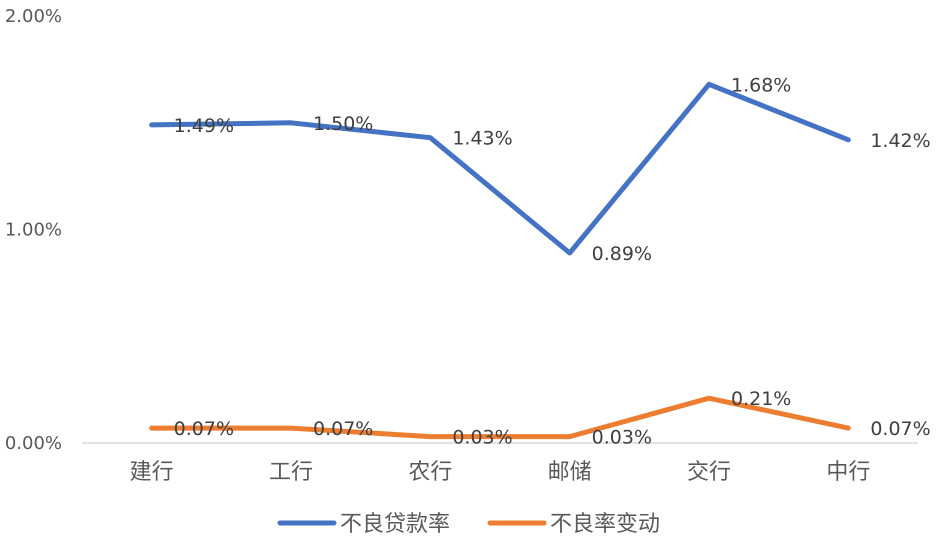  What do you see at coordinates (33, 230) in the screenshot?
I see `y-tick-label: 1.00%` at bounding box center [33, 230].